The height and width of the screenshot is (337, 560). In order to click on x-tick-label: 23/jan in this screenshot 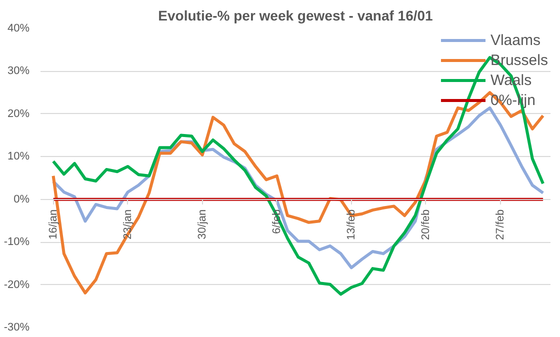, I will do `click(128, 224)`.